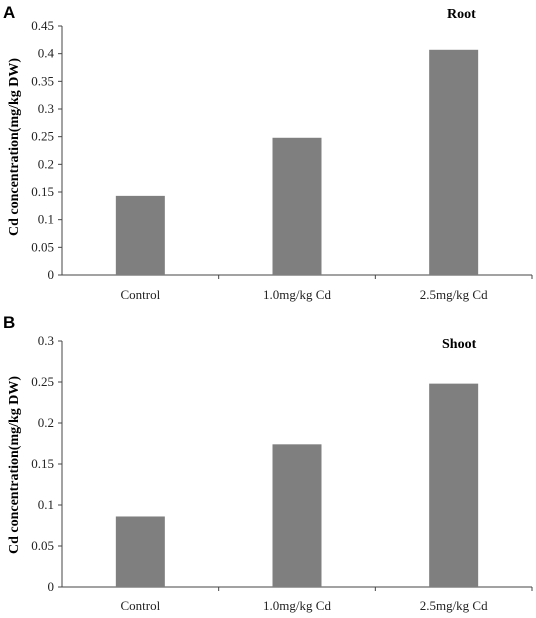 The width and height of the screenshot is (536, 618). Describe the element at coordinates (14, 147) in the screenshot. I see `panel-a-y-axis-title: Cd concentration(mg/kg DW)` at that location.